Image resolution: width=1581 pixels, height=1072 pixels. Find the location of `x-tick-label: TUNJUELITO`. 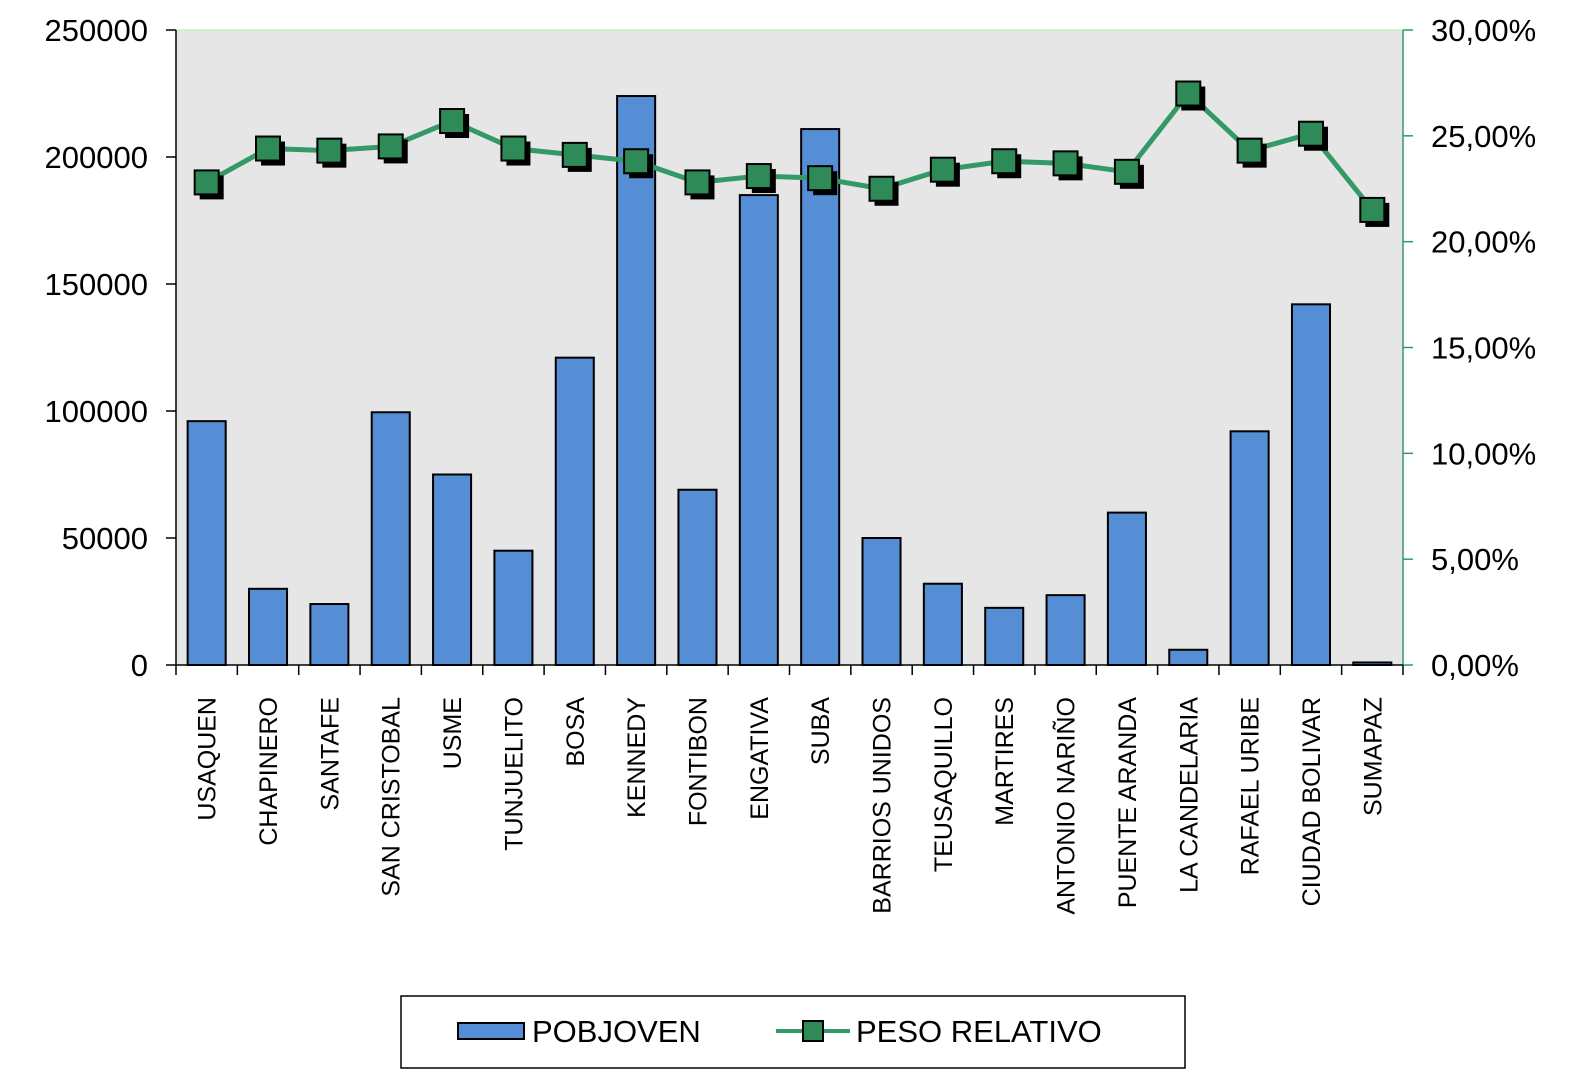

x-tick-label: TUNJUELITO is located at coordinates (514, 774).